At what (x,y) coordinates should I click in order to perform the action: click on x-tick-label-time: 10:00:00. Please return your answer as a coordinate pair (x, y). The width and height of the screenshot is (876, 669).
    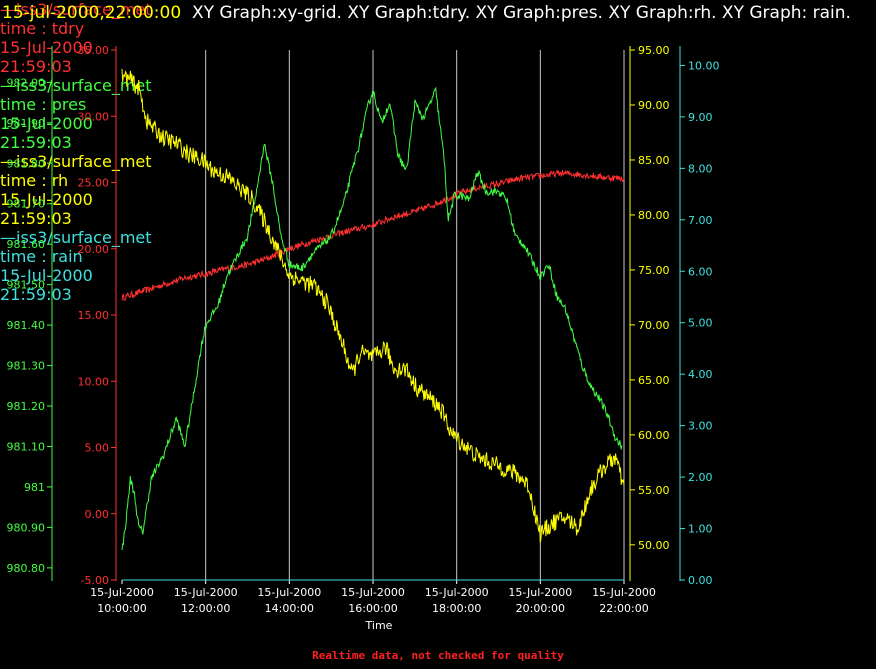
    Looking at the image, I should click on (121, 608).